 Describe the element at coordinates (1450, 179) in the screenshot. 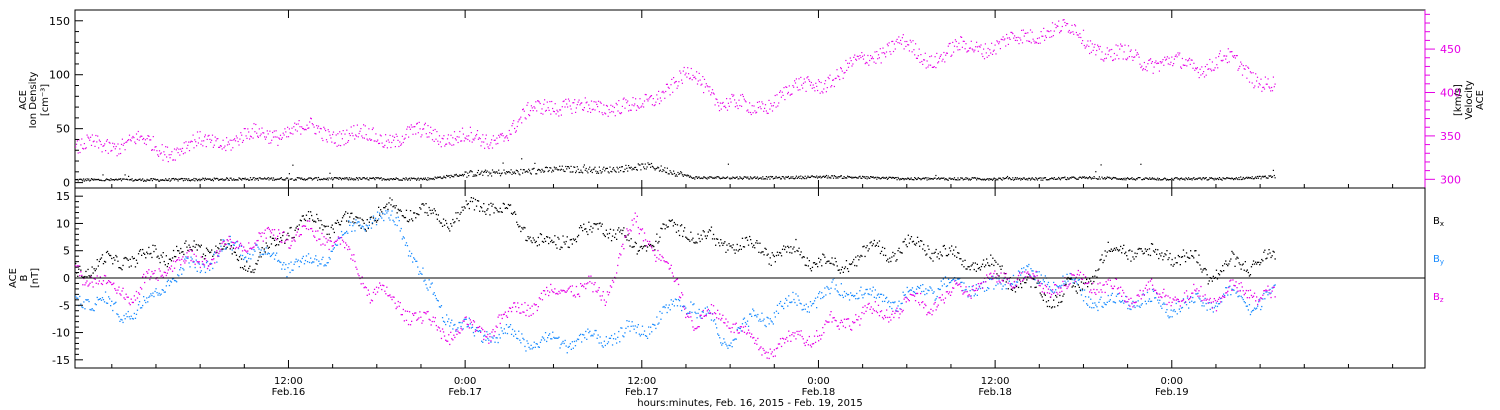

I see `velocity-tick-label: 300` at that location.